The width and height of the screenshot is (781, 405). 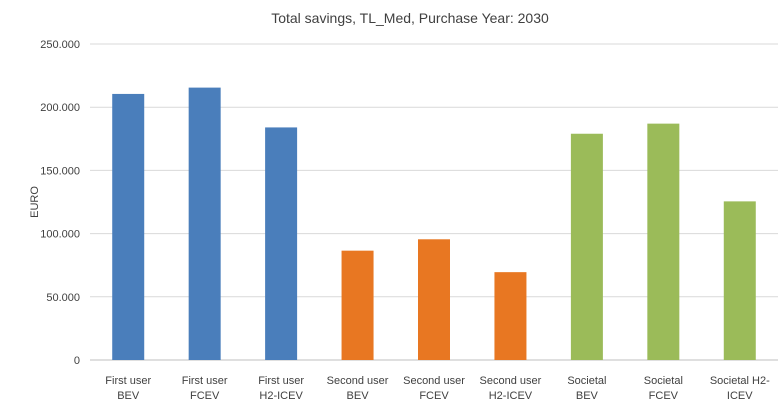 What do you see at coordinates (77, 361) in the screenshot?
I see `y-tick-label: 0` at bounding box center [77, 361].